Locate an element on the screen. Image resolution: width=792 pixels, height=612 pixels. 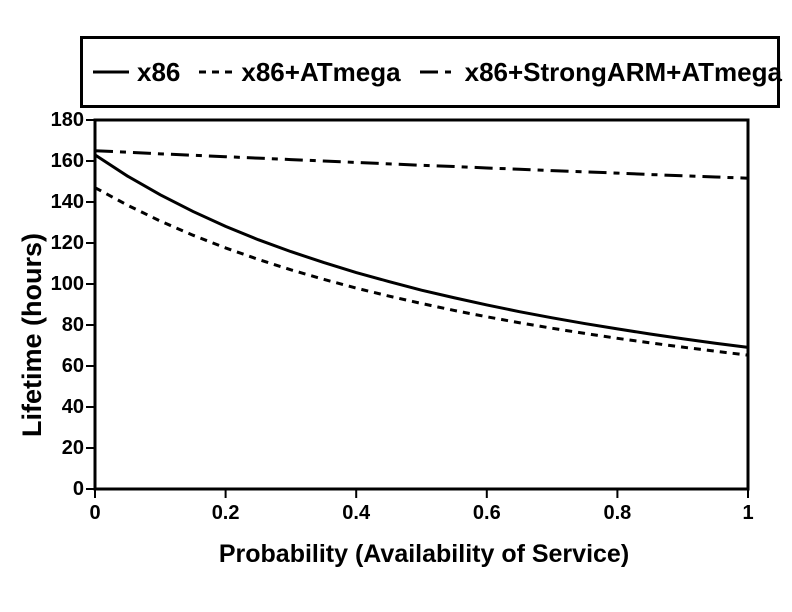
x-tick-label: 0.4 is located at coordinates (356, 513).